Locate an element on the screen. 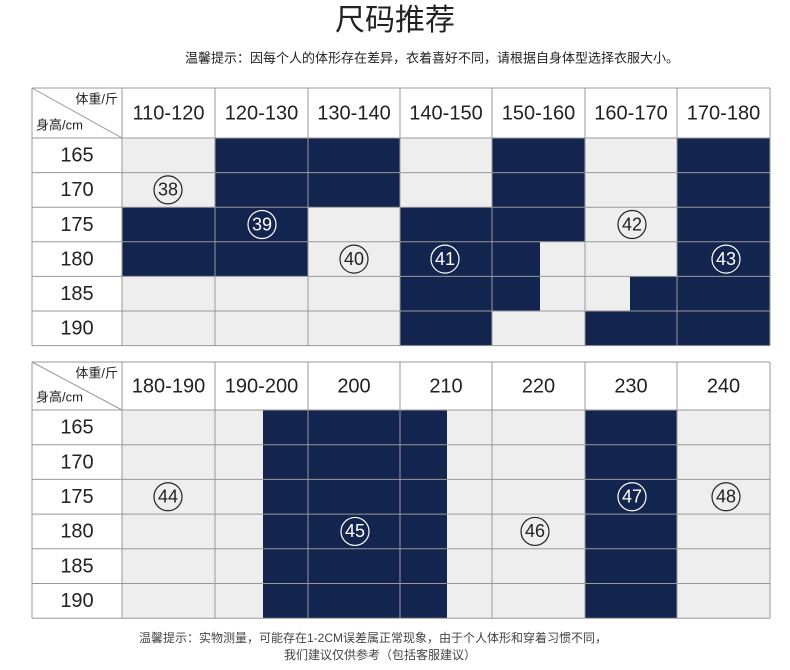  size-label: 46 is located at coordinates (535, 531).